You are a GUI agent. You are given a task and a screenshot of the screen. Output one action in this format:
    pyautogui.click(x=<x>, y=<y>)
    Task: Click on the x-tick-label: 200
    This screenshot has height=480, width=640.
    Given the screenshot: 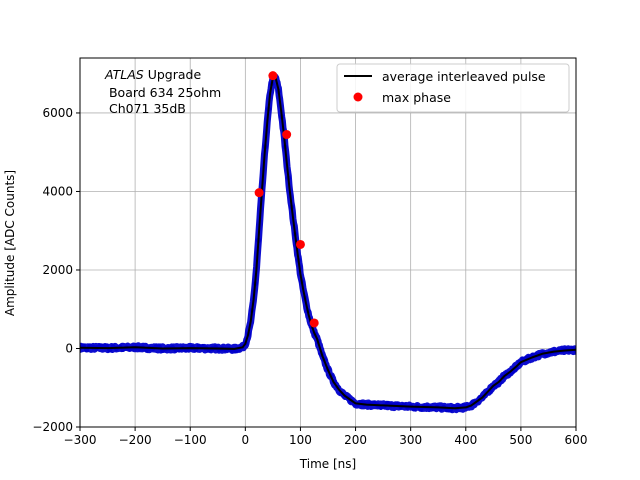 What is the action you would take?
    pyautogui.click(x=355, y=440)
    